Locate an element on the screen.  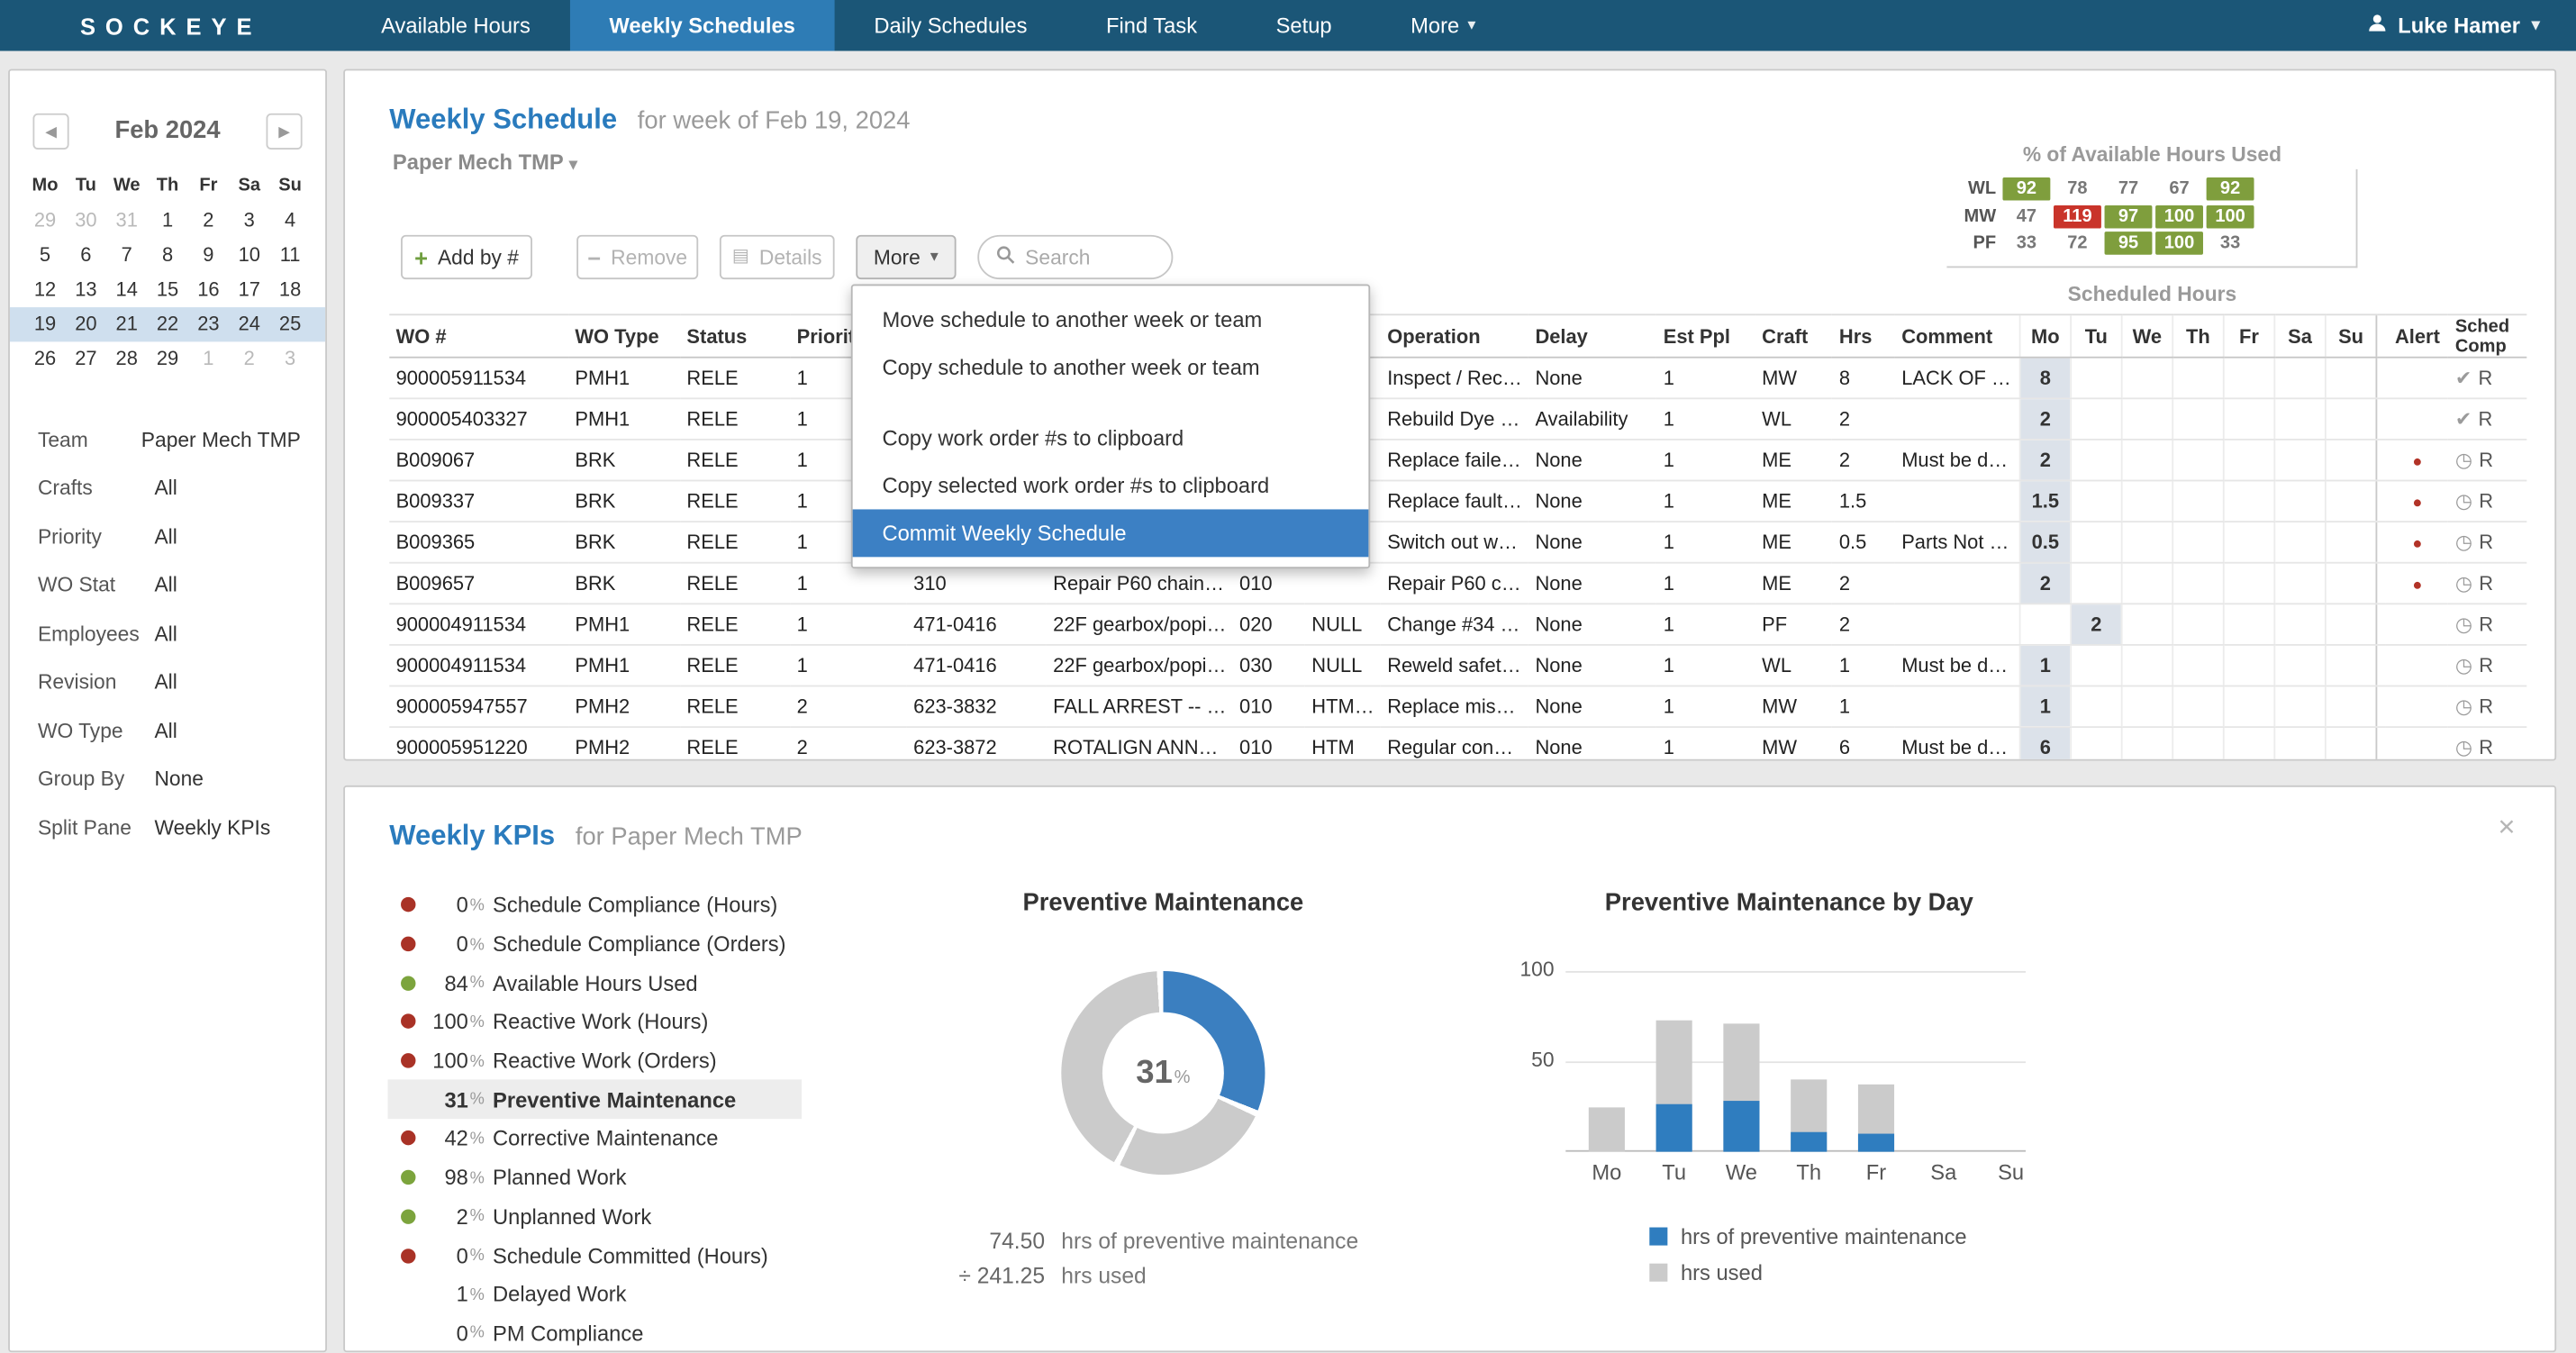
details-button: ▤ Details is located at coordinates (777, 257).